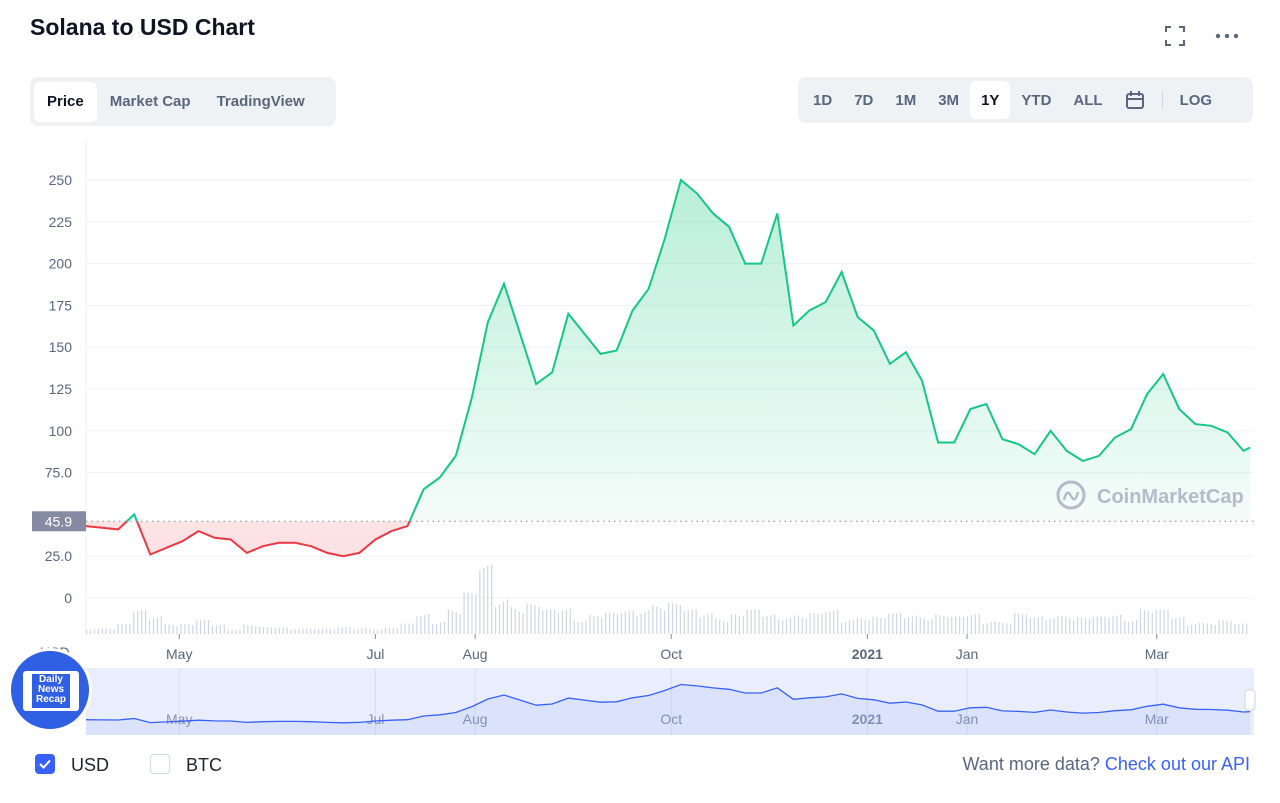  What do you see at coordinates (1135, 100) in the screenshot?
I see `calendar-icon` at bounding box center [1135, 100].